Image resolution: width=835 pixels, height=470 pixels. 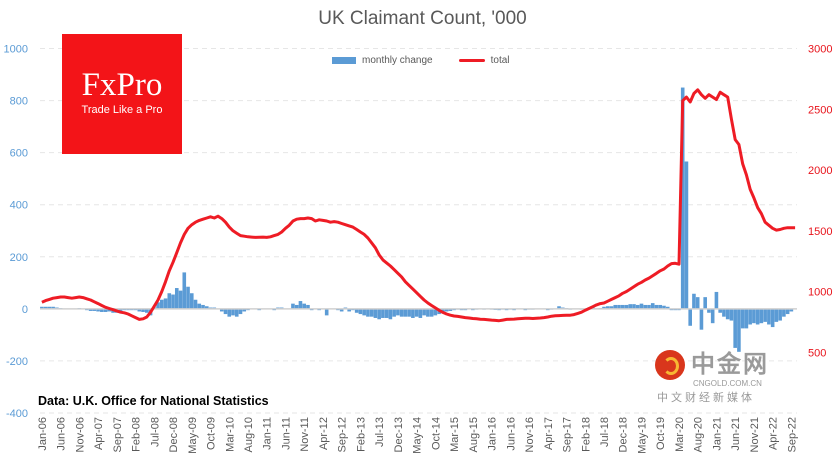 What do you see at coordinates (699, 434) in the screenshot?
I see `x-tick-label: Aug-20` at bounding box center [699, 434].